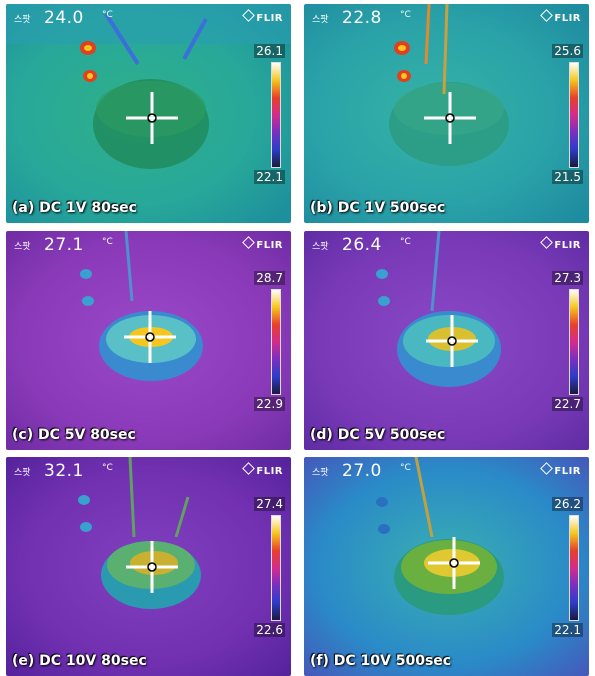 This screenshot has height=676, width=595. What do you see at coordinates (269, 630) in the screenshot?
I see `scale-min-value: 22.6` at bounding box center [269, 630].